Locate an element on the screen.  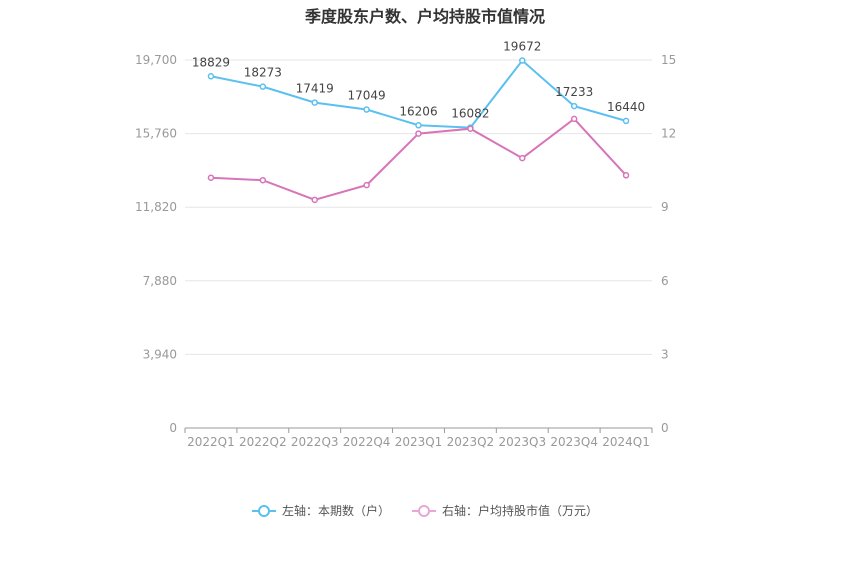
data-label: 16082 is located at coordinates (470, 114).